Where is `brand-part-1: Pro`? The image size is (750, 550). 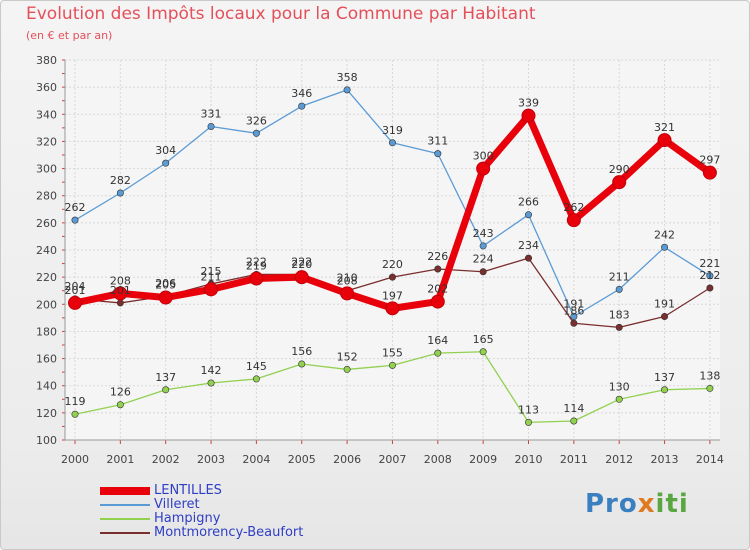
brand-part-1: Pro is located at coordinates (611, 504).